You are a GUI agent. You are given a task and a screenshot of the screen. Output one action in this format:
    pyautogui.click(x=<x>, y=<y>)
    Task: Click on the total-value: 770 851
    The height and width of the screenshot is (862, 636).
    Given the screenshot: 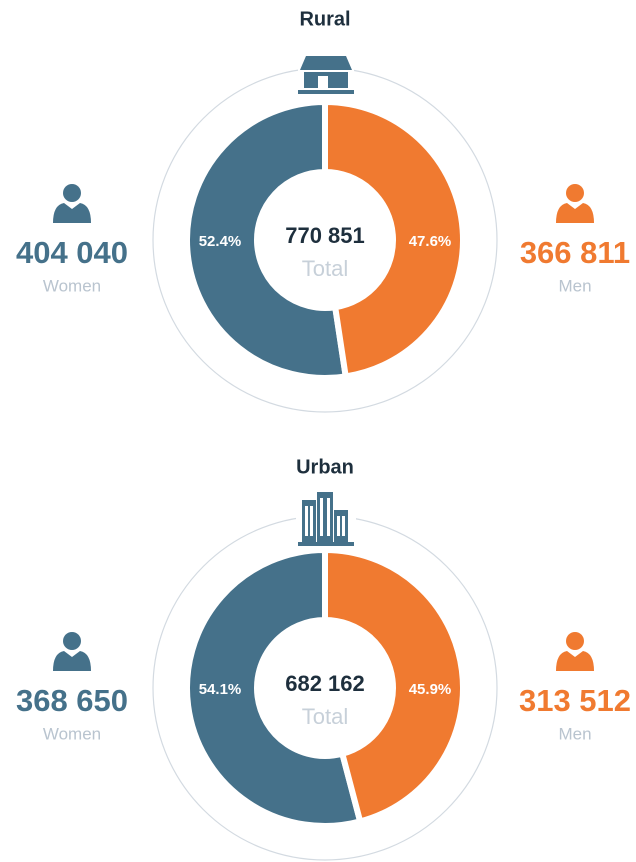 What is the action you would take?
    pyautogui.click(x=325, y=235)
    